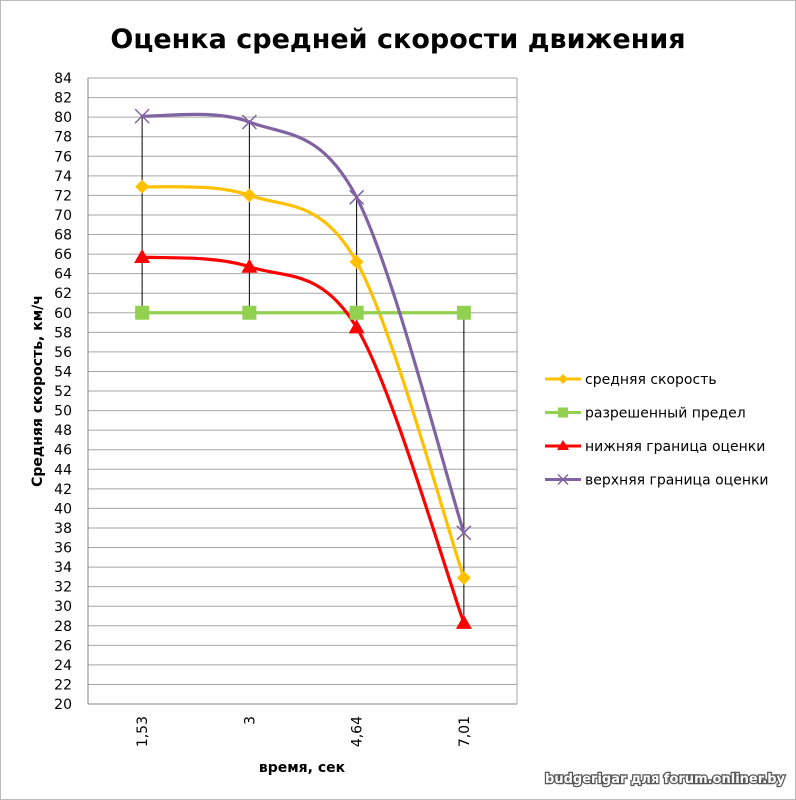 This screenshot has width=796, height=800. What do you see at coordinates (63, 568) in the screenshot?
I see `y-tick-label: 34` at bounding box center [63, 568].